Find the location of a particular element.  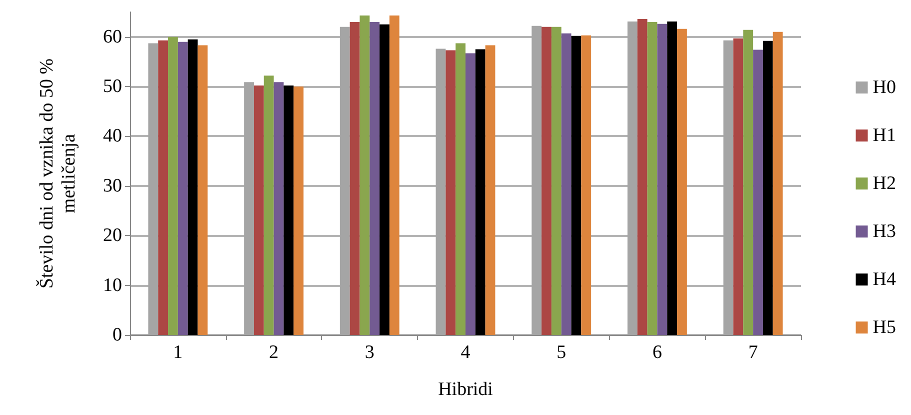

y-tick-label: 40 is located at coordinates (112, 136).